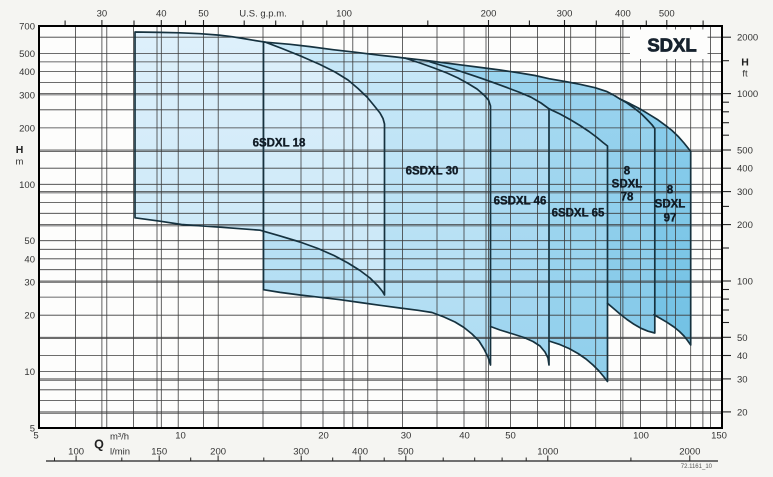  What do you see at coordinates (20, 162) in the screenshot?
I see `svg-text: m` at bounding box center [20, 162].